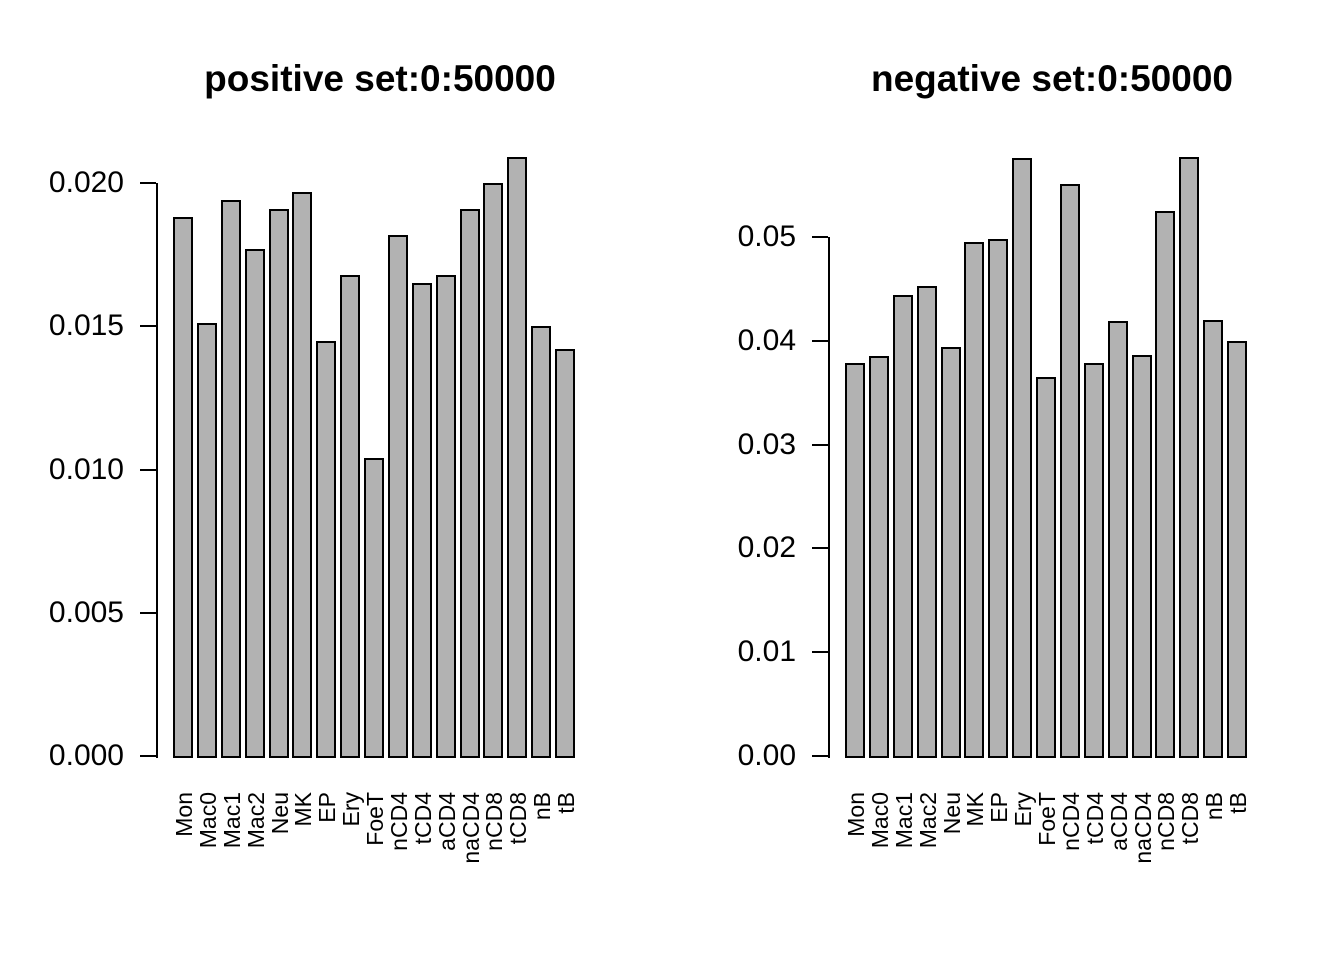  Describe the element at coordinates (86, 182) in the screenshot. I see `y-tick-label: 0.020` at that location.